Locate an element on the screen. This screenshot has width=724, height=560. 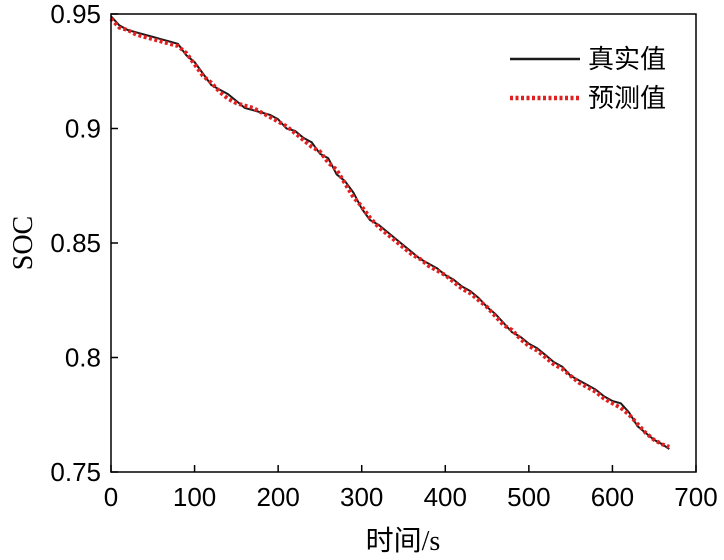
y-tick-label: 0.75 is located at coordinates (75, 472).